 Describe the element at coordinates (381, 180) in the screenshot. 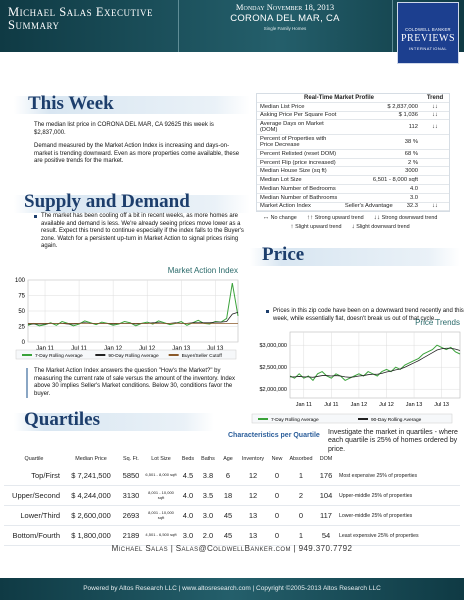

I see `profile-value: 6,501 - 8,000 sqft` at that location.